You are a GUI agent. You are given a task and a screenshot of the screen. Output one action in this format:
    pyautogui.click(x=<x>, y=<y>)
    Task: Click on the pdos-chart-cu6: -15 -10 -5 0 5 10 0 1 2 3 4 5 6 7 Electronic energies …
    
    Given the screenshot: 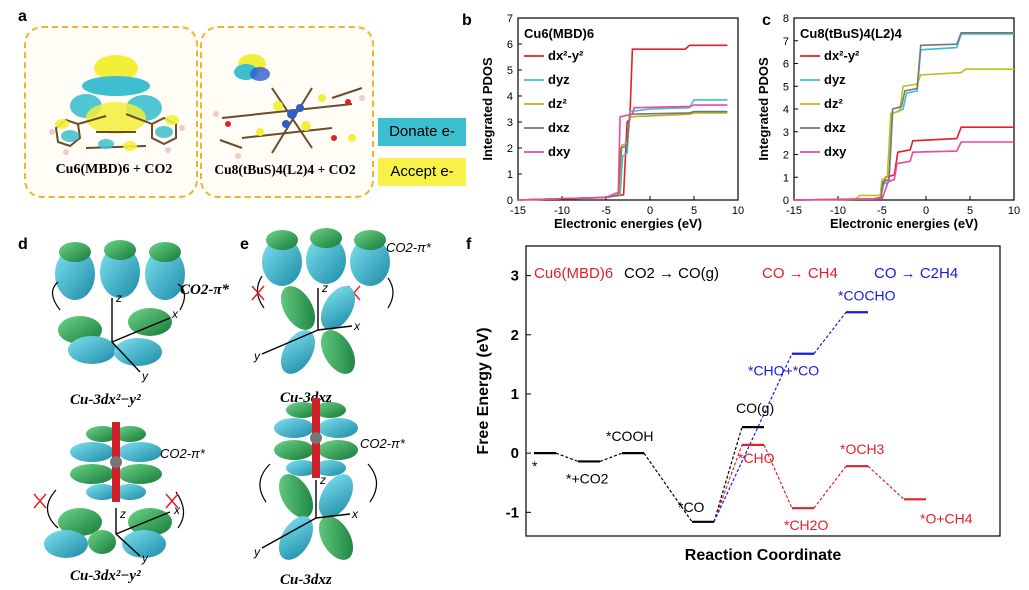 What is the action you would take?
    pyautogui.click(x=612, y=122)
    